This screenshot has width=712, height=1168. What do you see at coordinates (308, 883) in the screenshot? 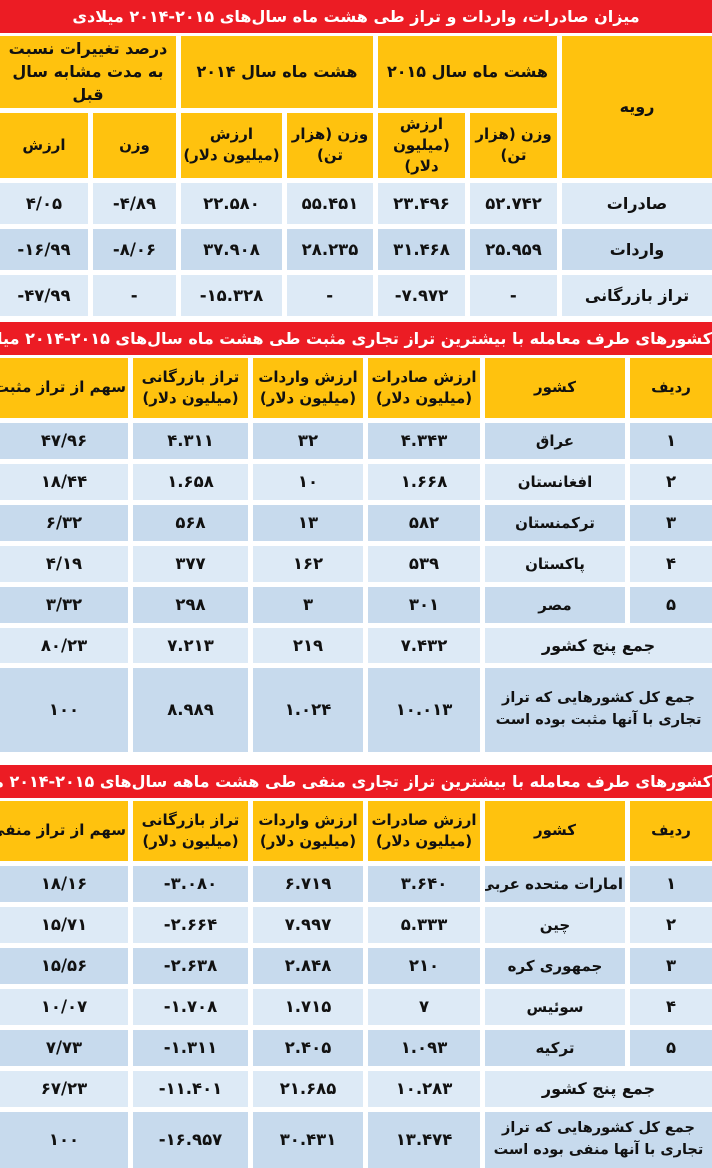
I see `value-cell: ۶.۷۱۹` at bounding box center [308, 883].